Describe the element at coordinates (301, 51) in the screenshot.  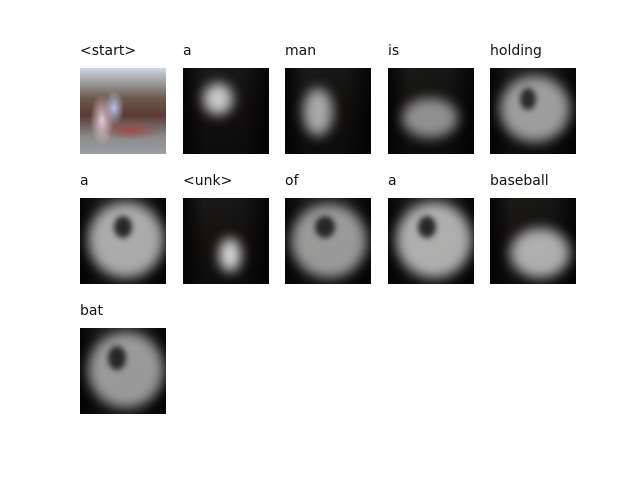
I see `caption-word: man` at that location.